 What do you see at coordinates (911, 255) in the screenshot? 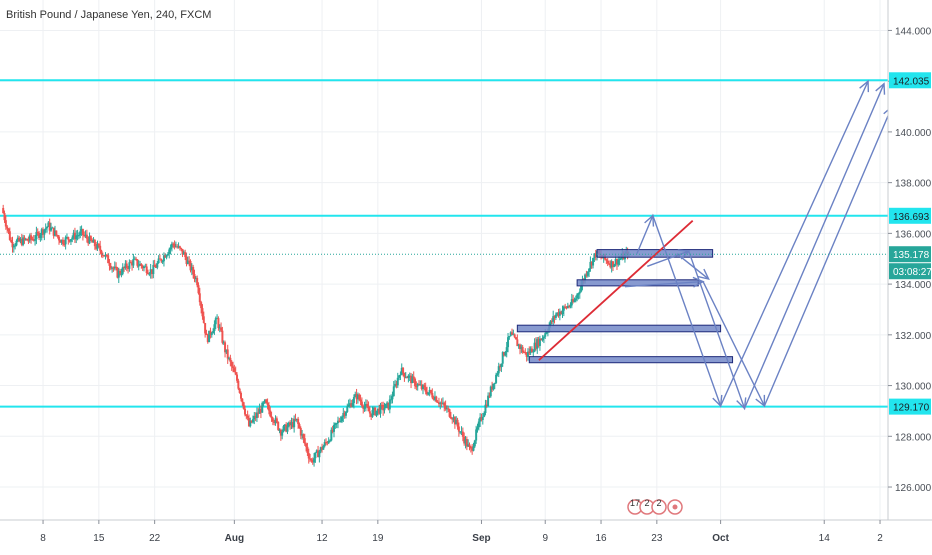
I see `current-price-label: 135.178` at bounding box center [911, 255].